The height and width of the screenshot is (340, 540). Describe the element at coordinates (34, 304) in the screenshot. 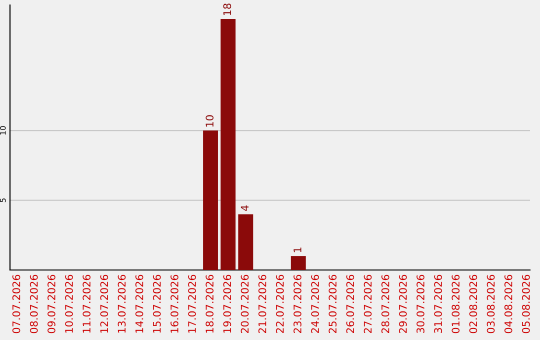

I see `x-tick-label: 08.07.2026` at that location.